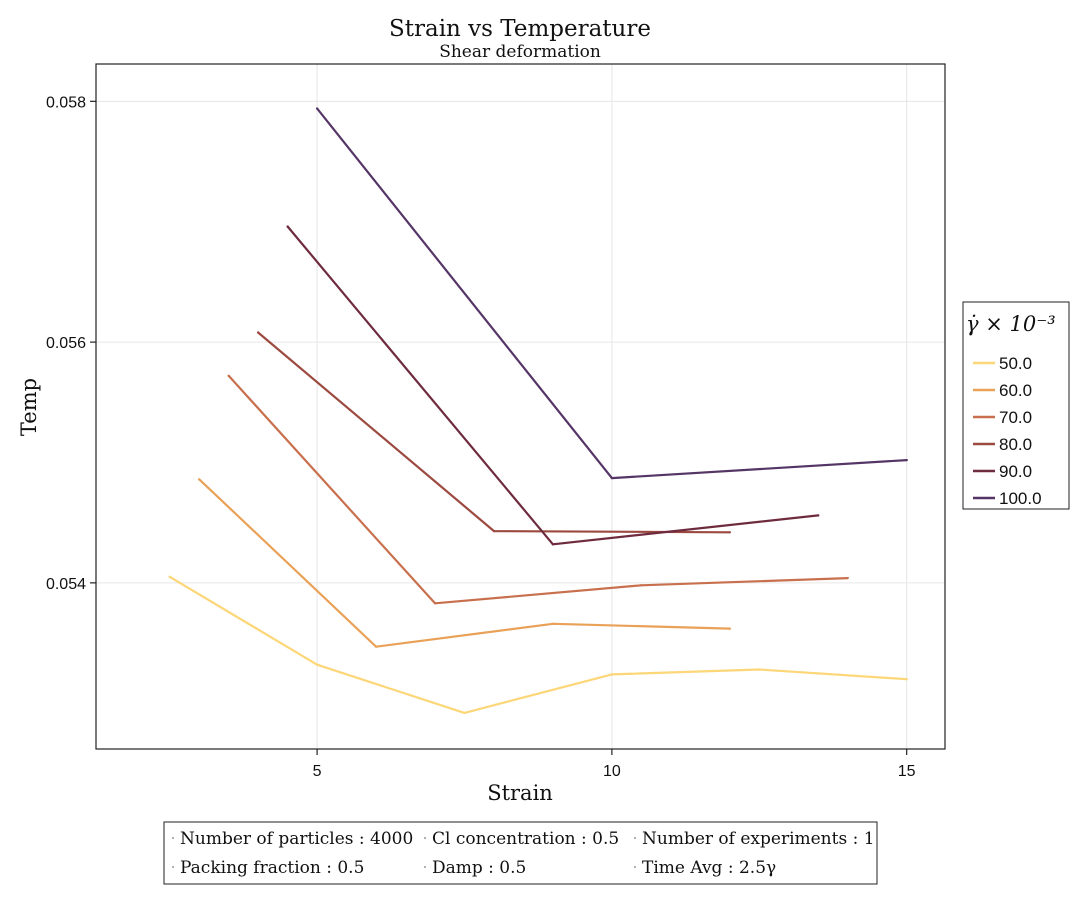 The image size is (1080, 900). Describe the element at coordinates (1015, 417) in the screenshot. I see `legend-label: 70.0` at that location.